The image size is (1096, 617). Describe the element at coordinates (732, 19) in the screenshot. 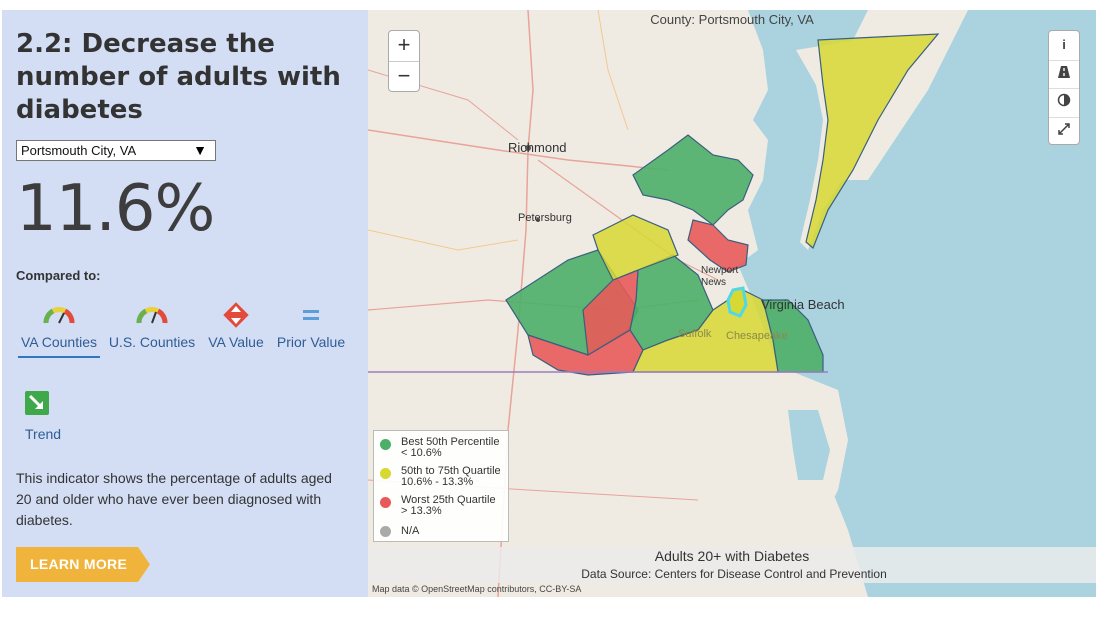

I see `county-label: County: Portsmouth City, VA` at that location.